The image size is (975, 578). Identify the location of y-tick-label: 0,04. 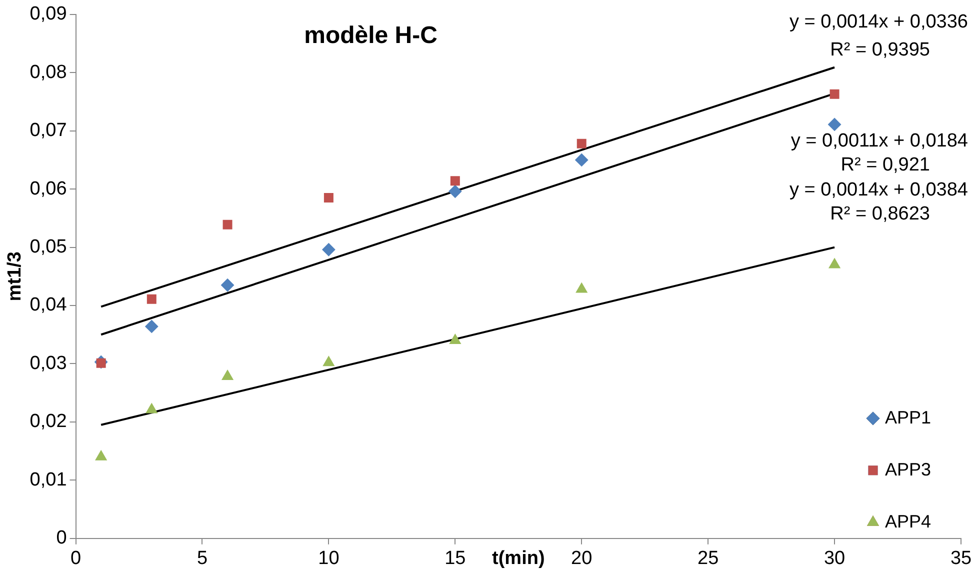
(49, 305).